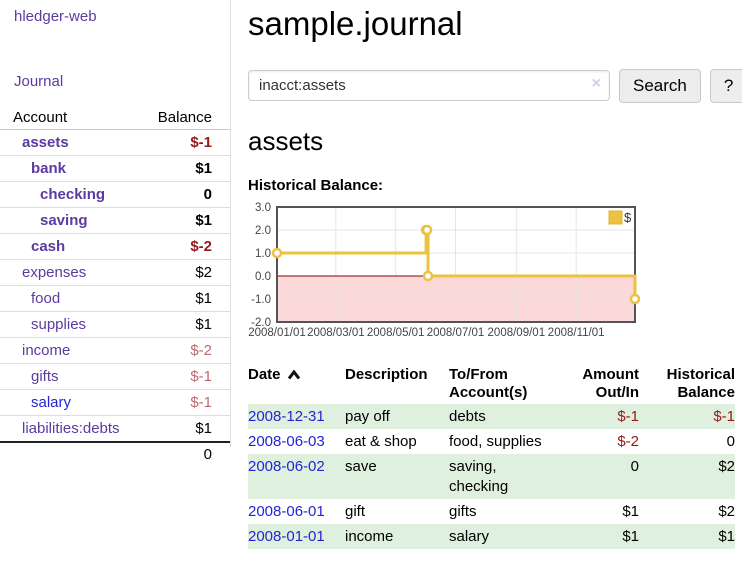 The width and height of the screenshot is (742, 582). What do you see at coordinates (263, 277) in the screenshot?
I see `chart-y-tick-label: 0.0` at bounding box center [263, 277].